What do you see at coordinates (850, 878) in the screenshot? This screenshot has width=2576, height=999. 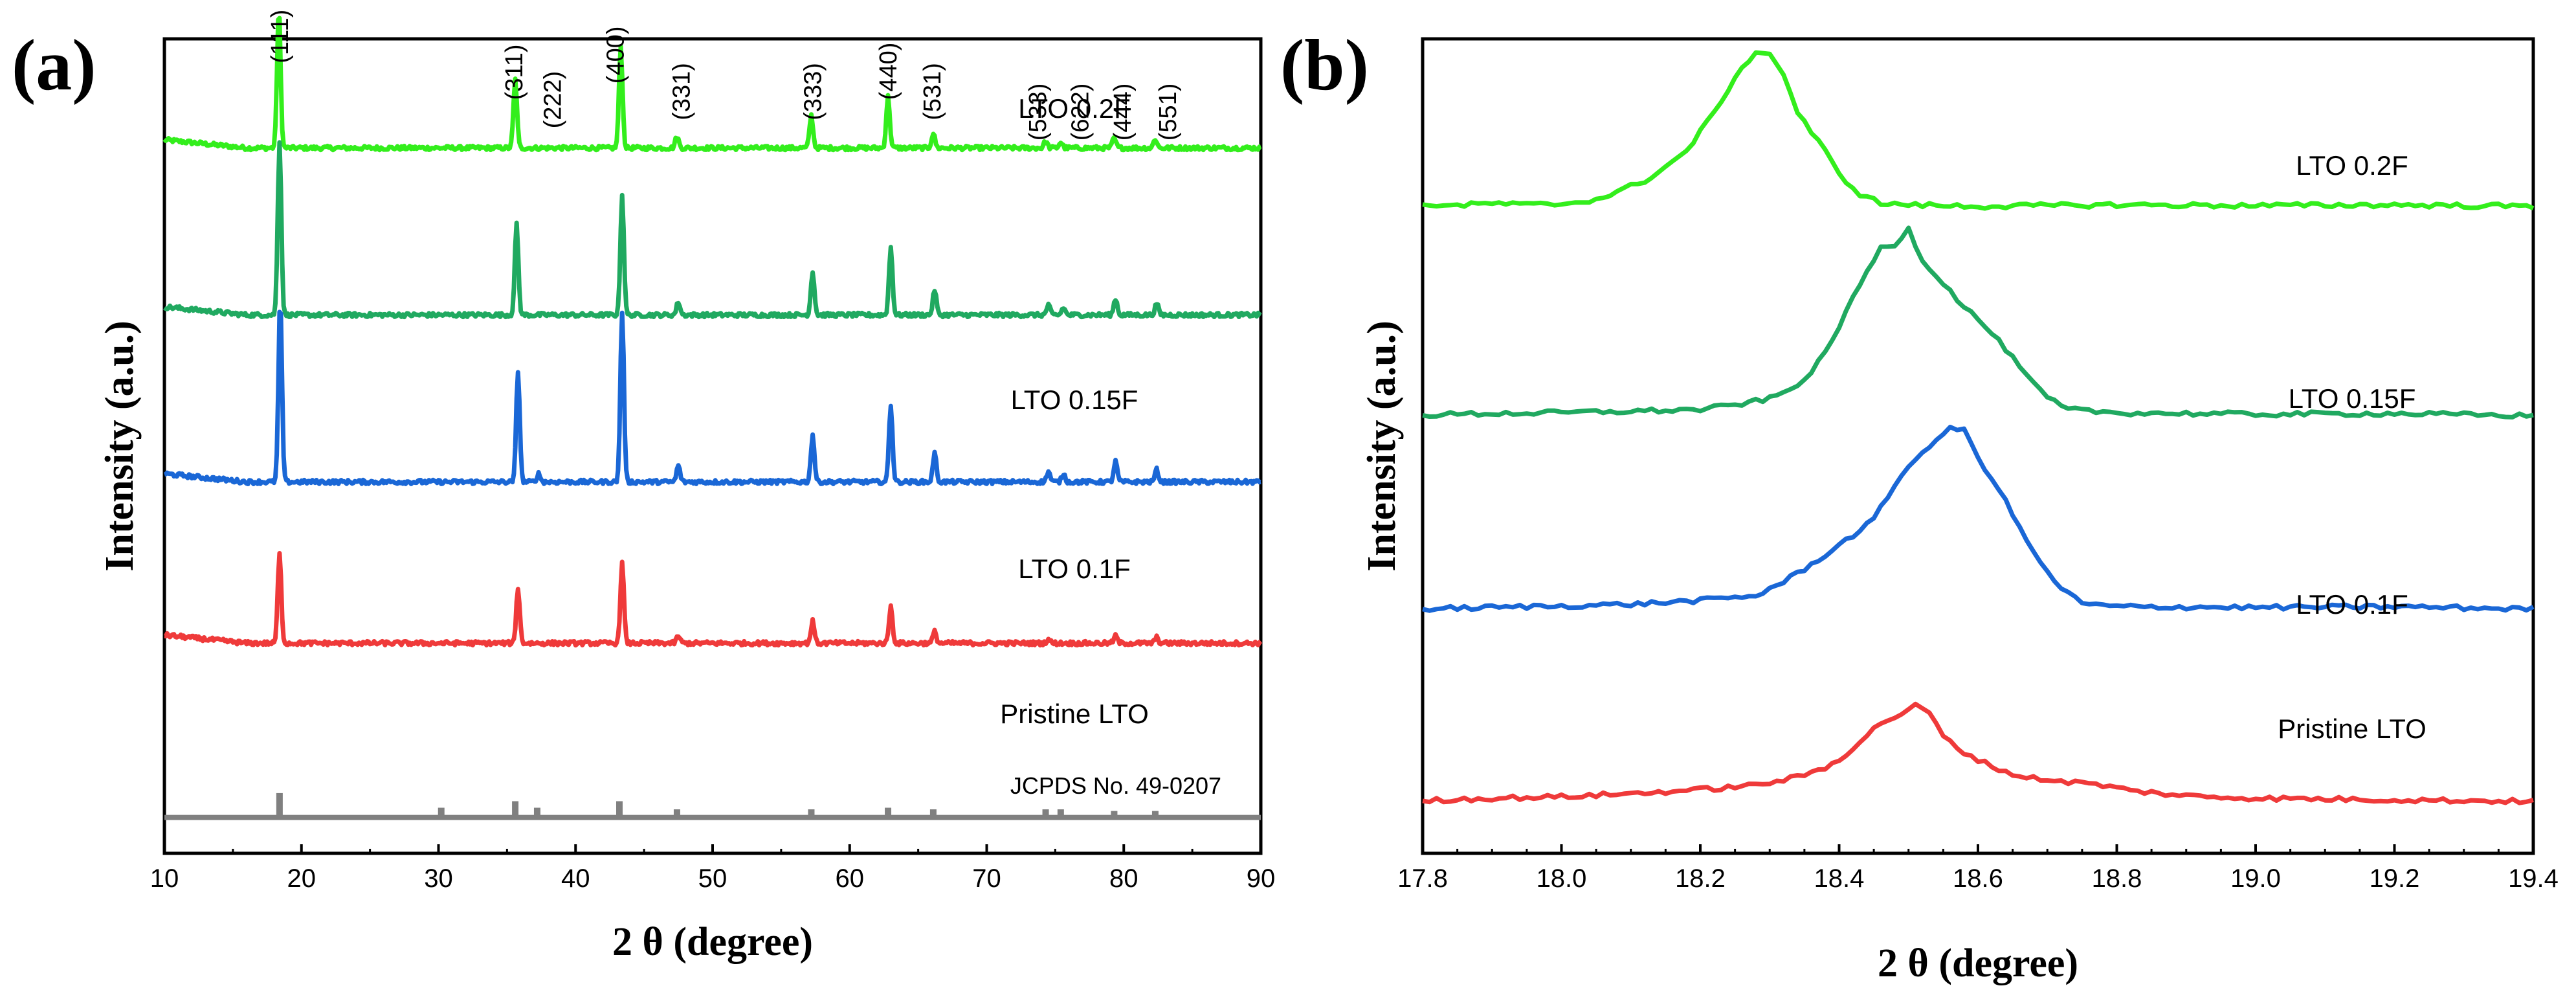 I see `x-tick-label: 60` at bounding box center [850, 878].